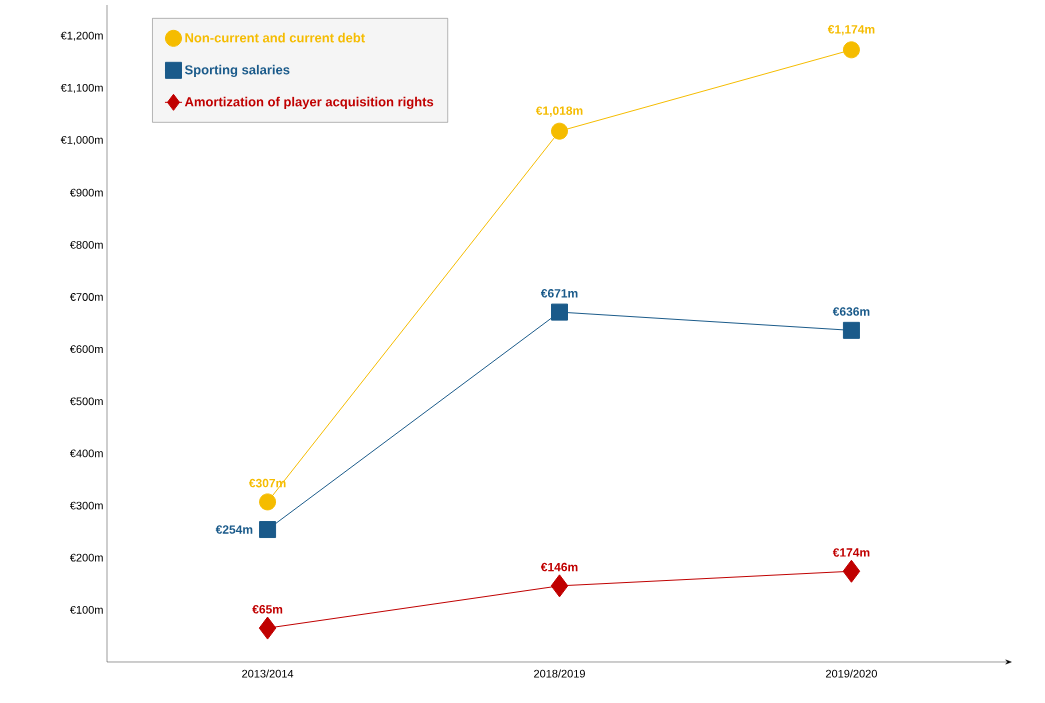  What do you see at coordinates (851, 552) in the screenshot?
I see `data-label: €174m` at bounding box center [851, 552].